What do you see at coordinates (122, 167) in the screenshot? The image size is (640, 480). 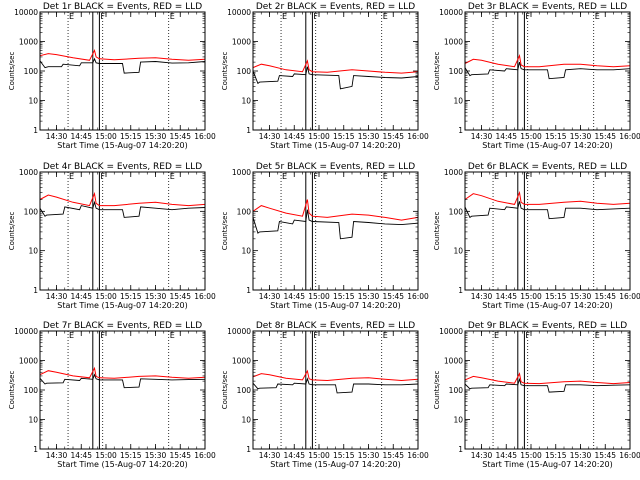 I see `panel-title: Det 4r BLACK = Events, RED = LLD` at bounding box center [122, 167].